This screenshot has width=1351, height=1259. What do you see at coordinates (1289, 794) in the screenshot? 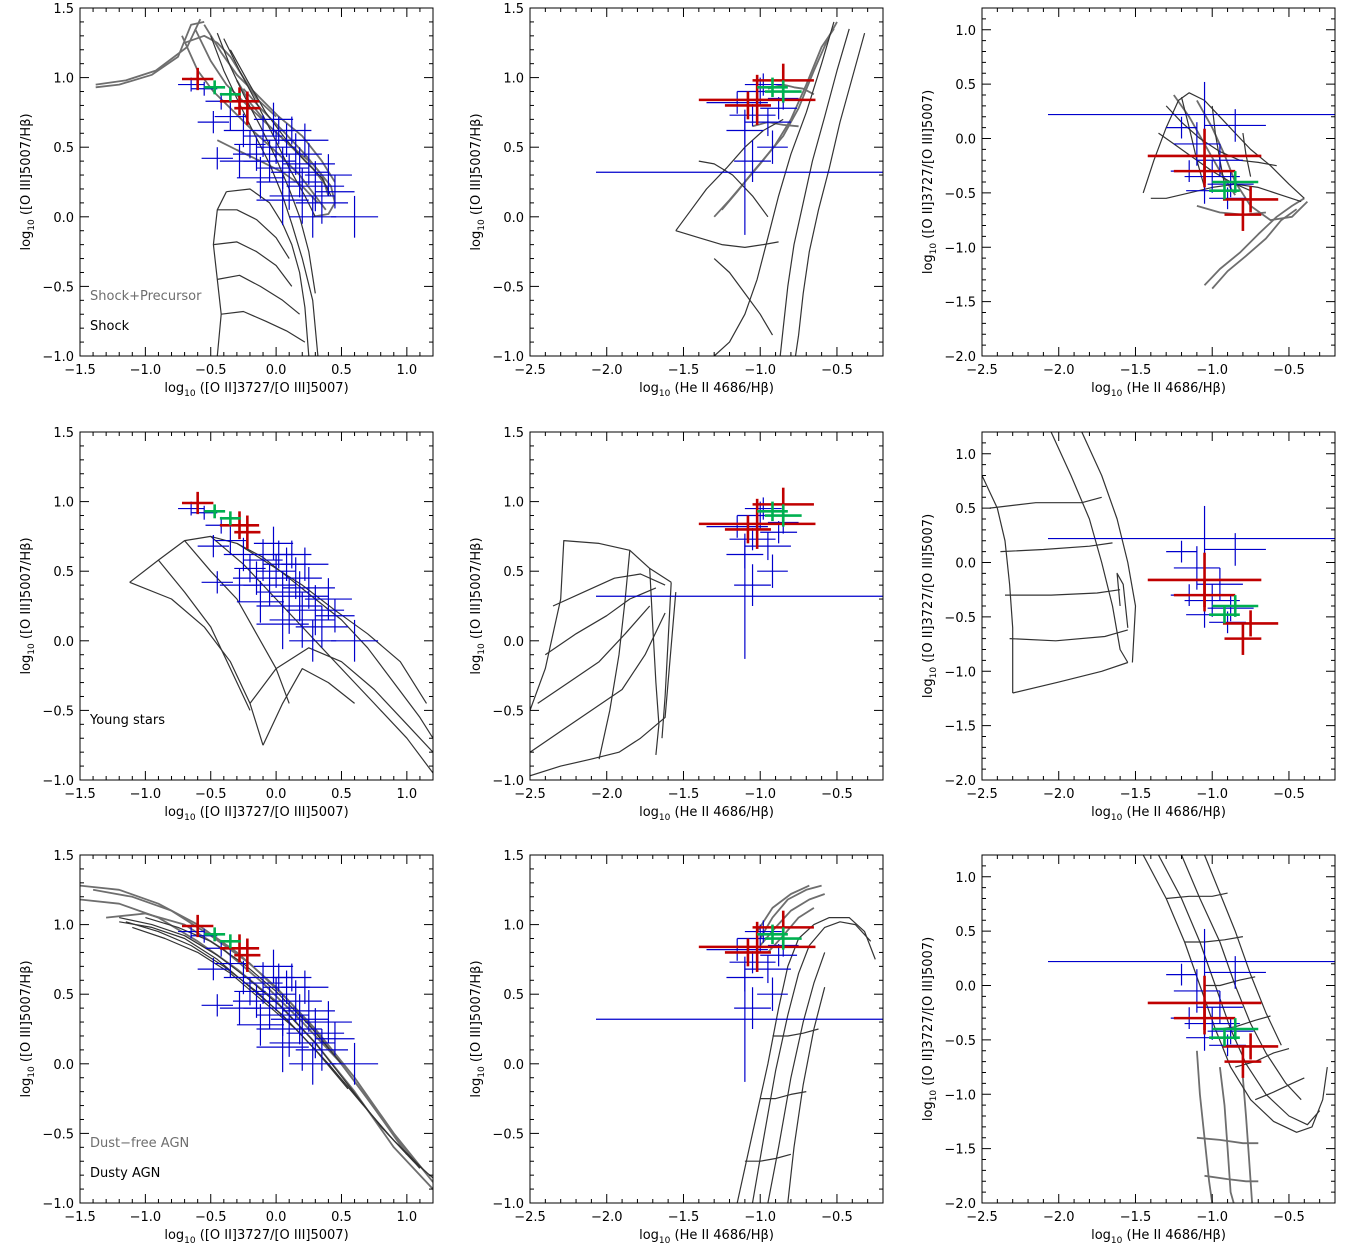
I see `x-tick-label: −0.5` at bounding box center [1289, 794].